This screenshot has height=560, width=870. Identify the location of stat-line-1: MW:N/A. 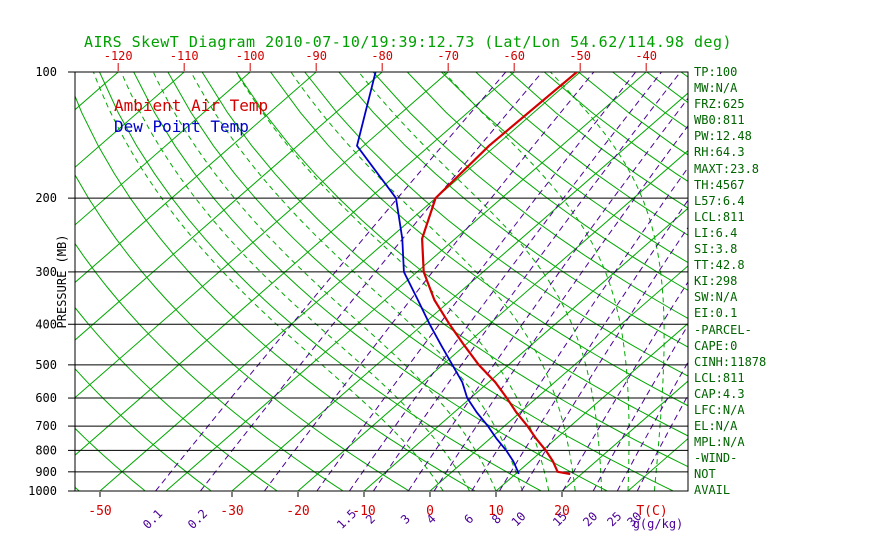
(716, 88).